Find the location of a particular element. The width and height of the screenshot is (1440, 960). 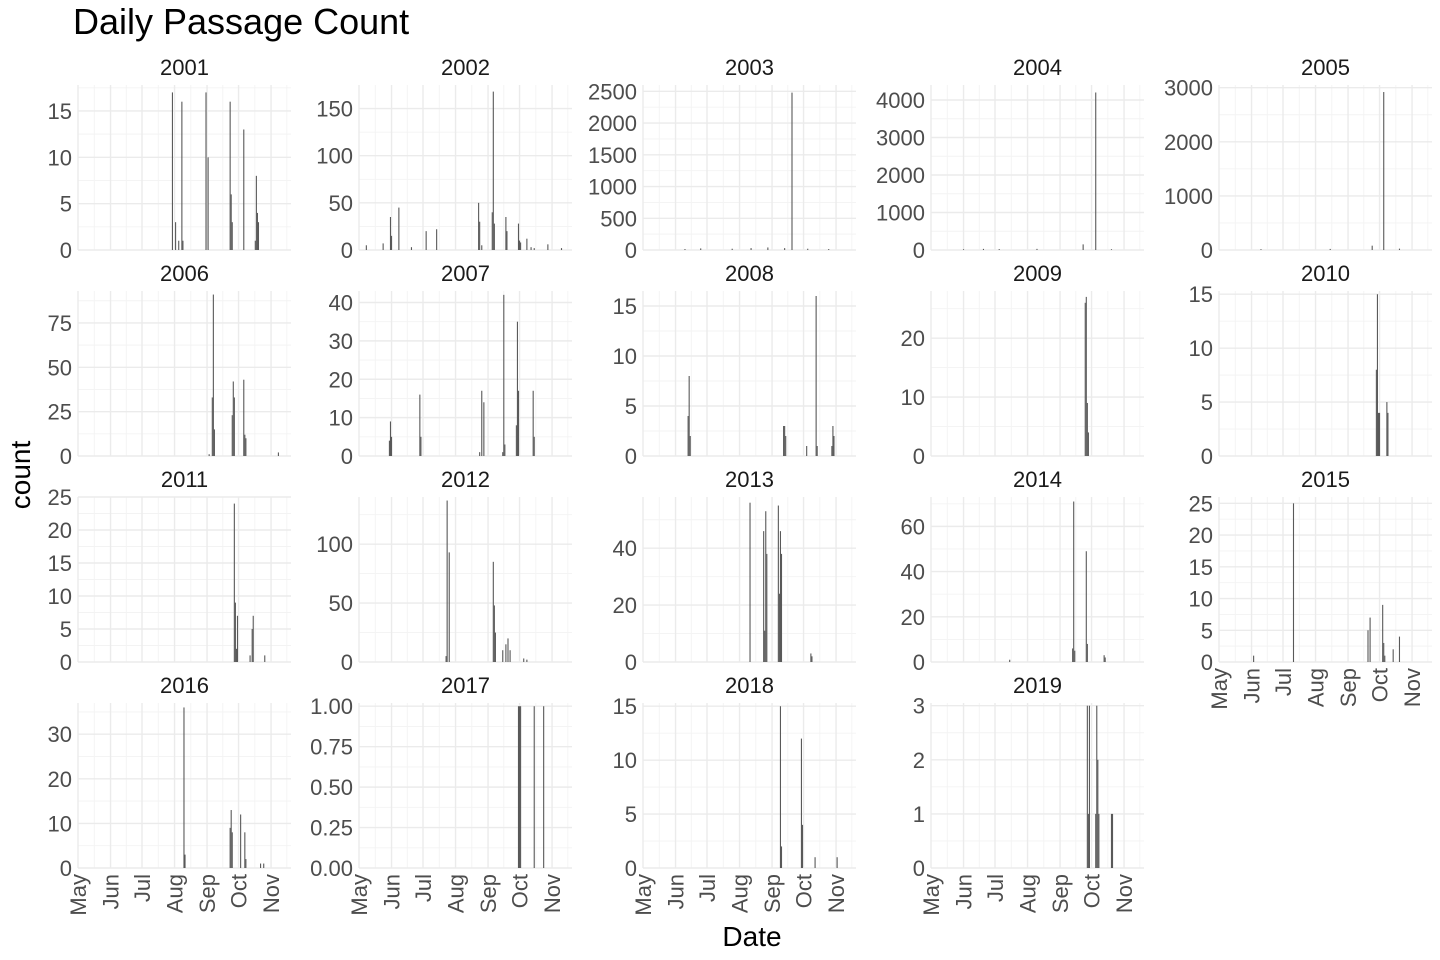

facet-panel-2003: 2003 0 500 1000 1500 2000 2500 is located at coordinates (722, 159).